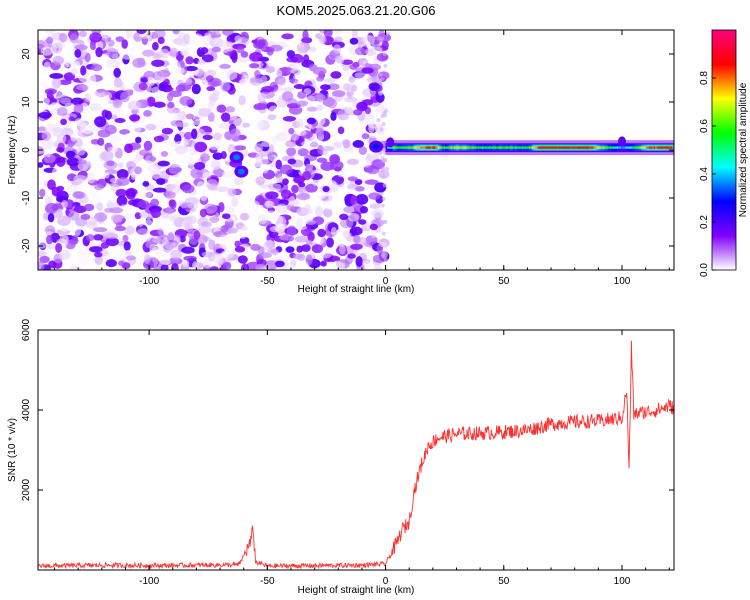  What do you see at coordinates (704, 270) in the screenshot?
I see `colorbar-tick-label: 0.0` at bounding box center [704, 270].